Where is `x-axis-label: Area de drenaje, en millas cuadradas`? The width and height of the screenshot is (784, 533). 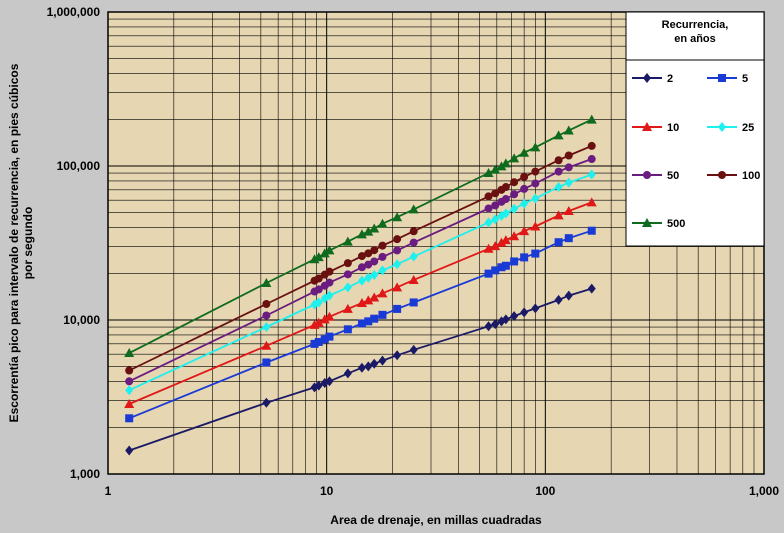
x-axis-label: Area de drenaje, en millas cuadradas is located at coordinates (436, 520).